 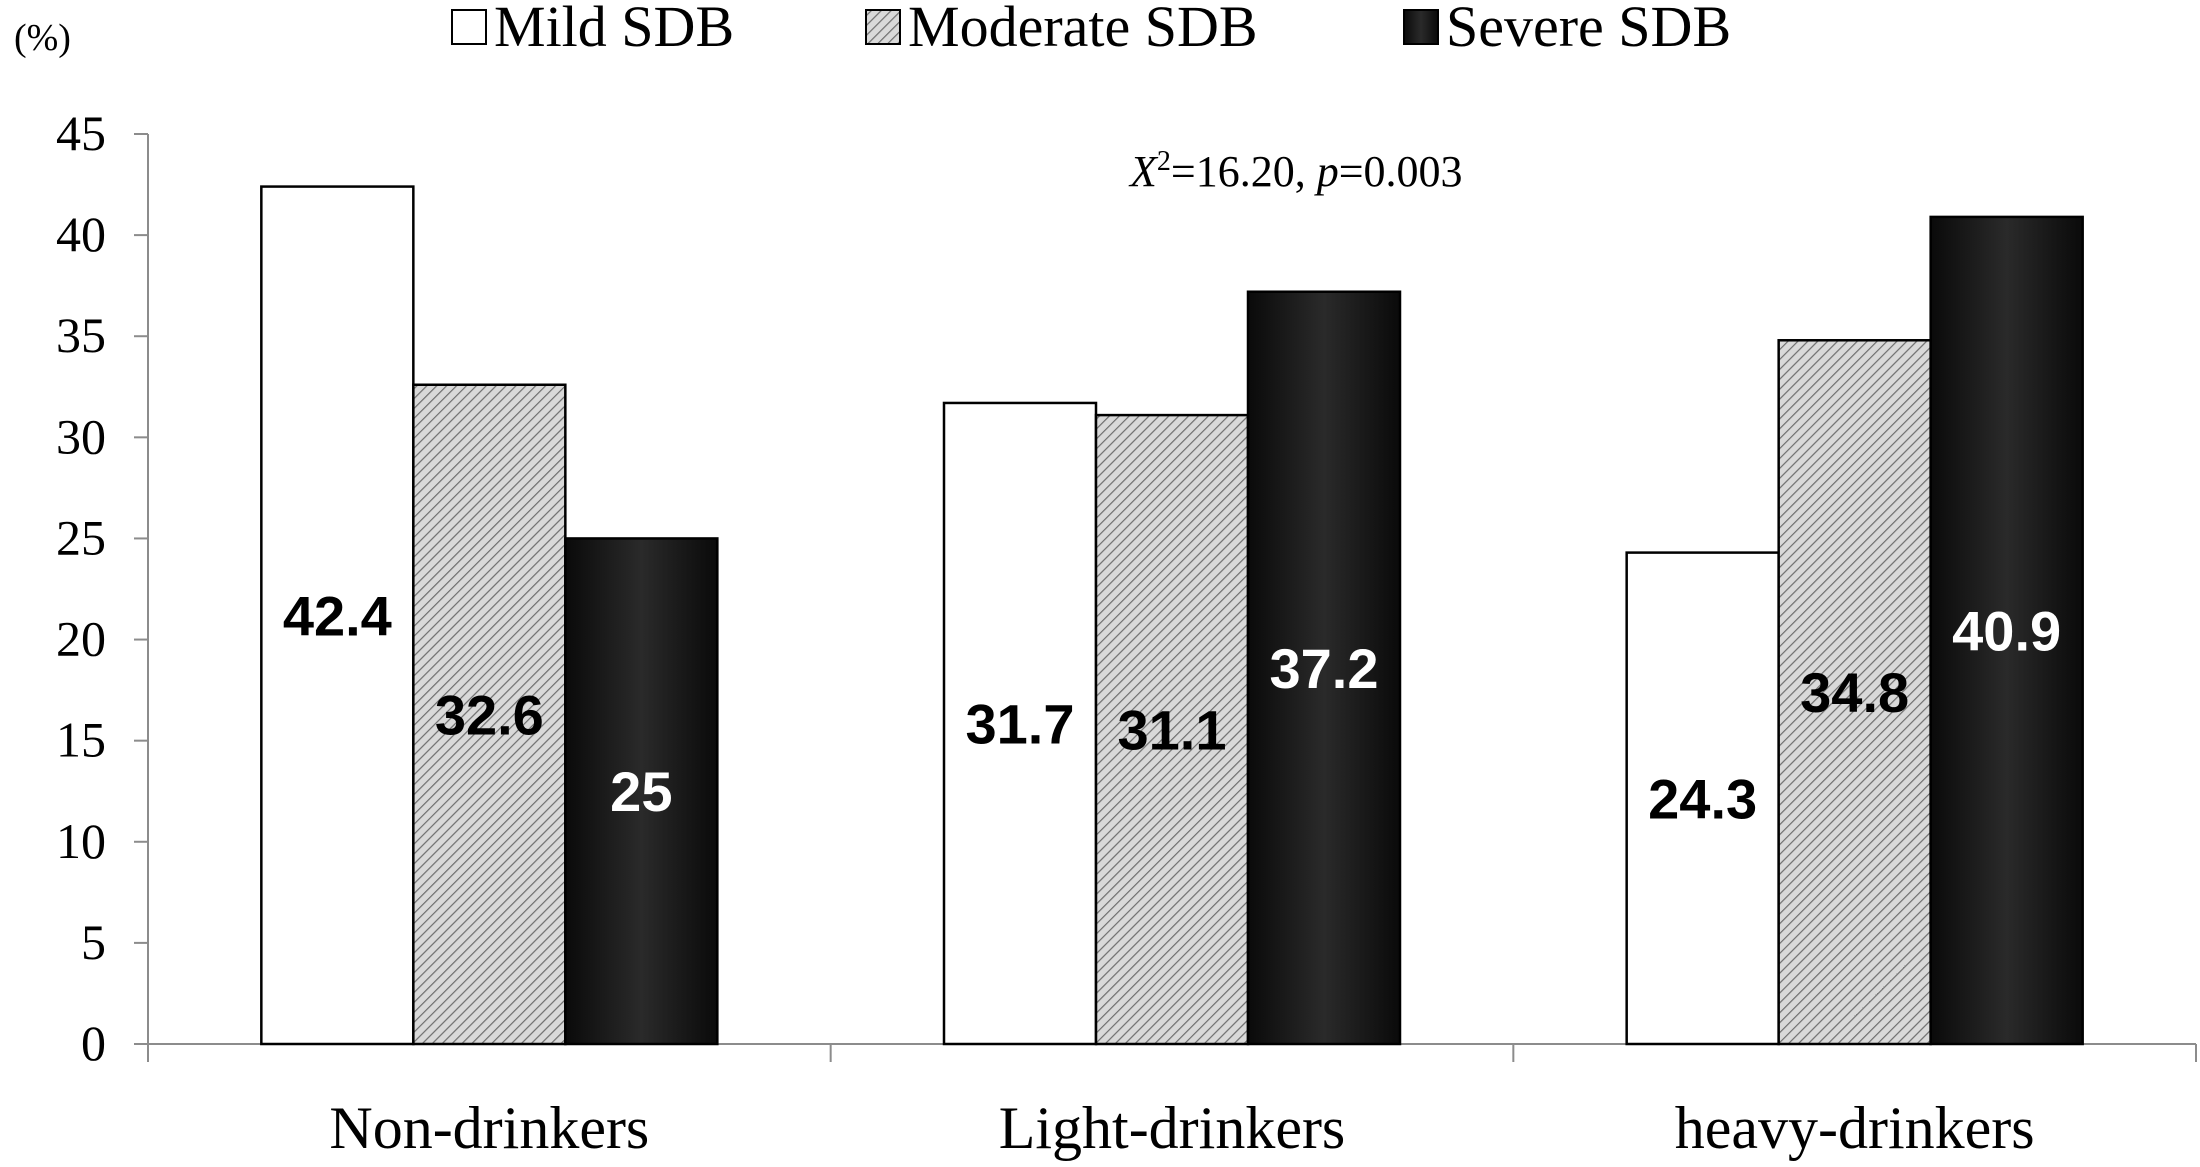 What do you see at coordinates (1143, 171) in the screenshot?
I see `stat-symbol: X` at bounding box center [1143, 171].